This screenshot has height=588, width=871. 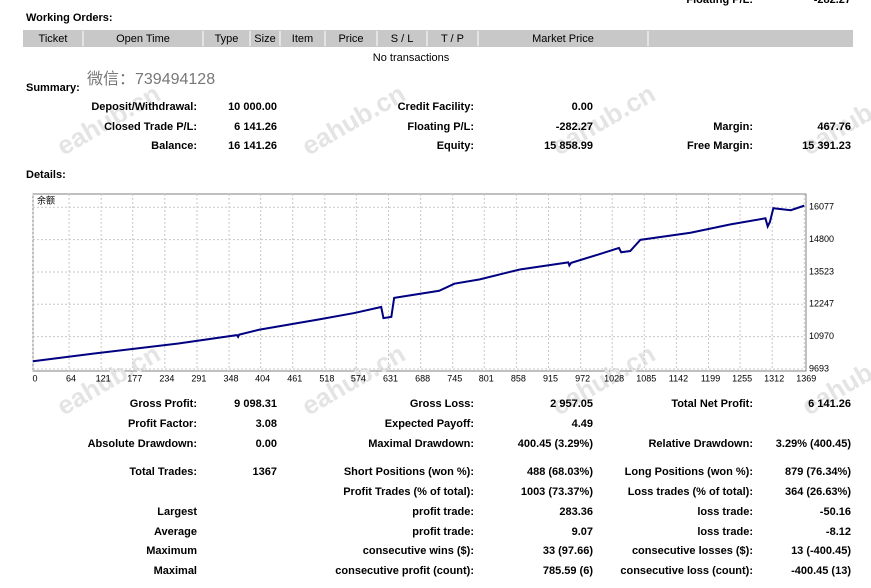 What do you see at coordinates (266, 424) in the screenshot?
I see `cell-value: 3.08` at bounding box center [266, 424].